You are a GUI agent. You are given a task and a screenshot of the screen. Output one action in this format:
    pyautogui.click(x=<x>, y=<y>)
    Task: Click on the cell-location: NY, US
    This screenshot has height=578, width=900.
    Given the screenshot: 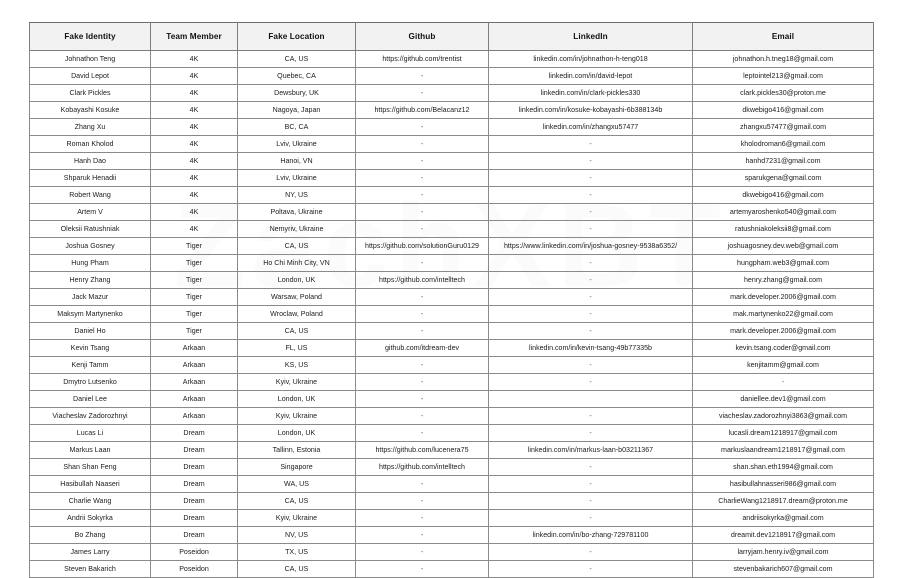 What is the action you would take?
    pyautogui.click(x=296, y=195)
    